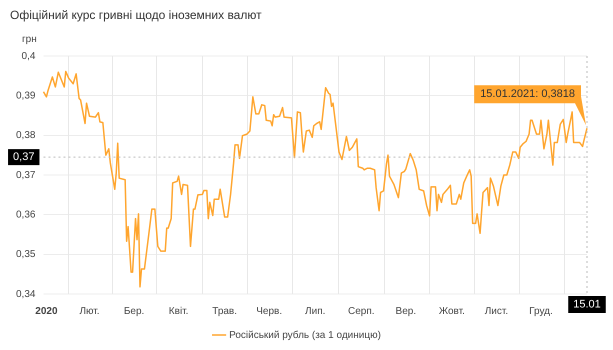 This screenshot has width=613, height=350. I want to click on y-tick-label: 0,35, so click(26, 254).